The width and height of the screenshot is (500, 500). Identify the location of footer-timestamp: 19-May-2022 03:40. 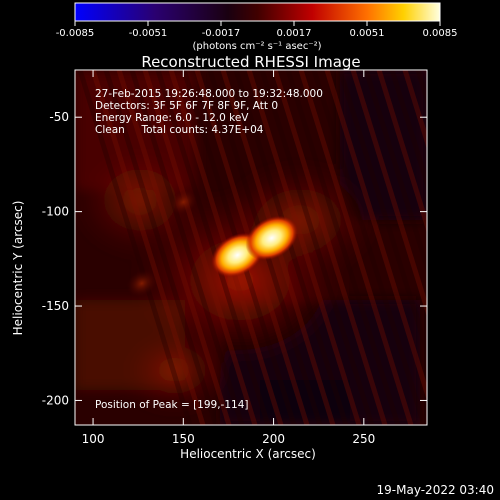
(435, 490).